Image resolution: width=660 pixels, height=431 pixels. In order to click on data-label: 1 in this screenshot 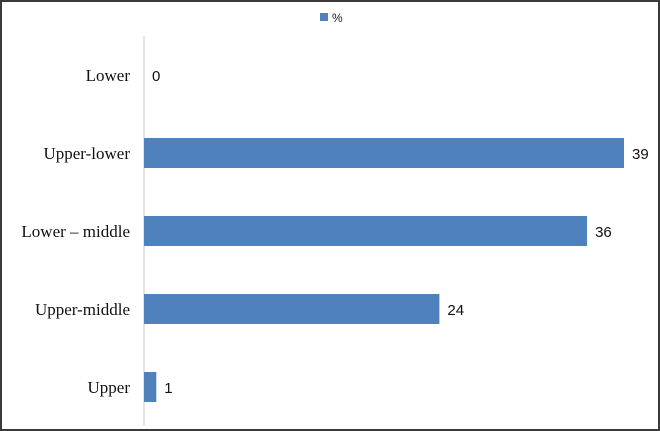, I will do `click(168, 388)`.